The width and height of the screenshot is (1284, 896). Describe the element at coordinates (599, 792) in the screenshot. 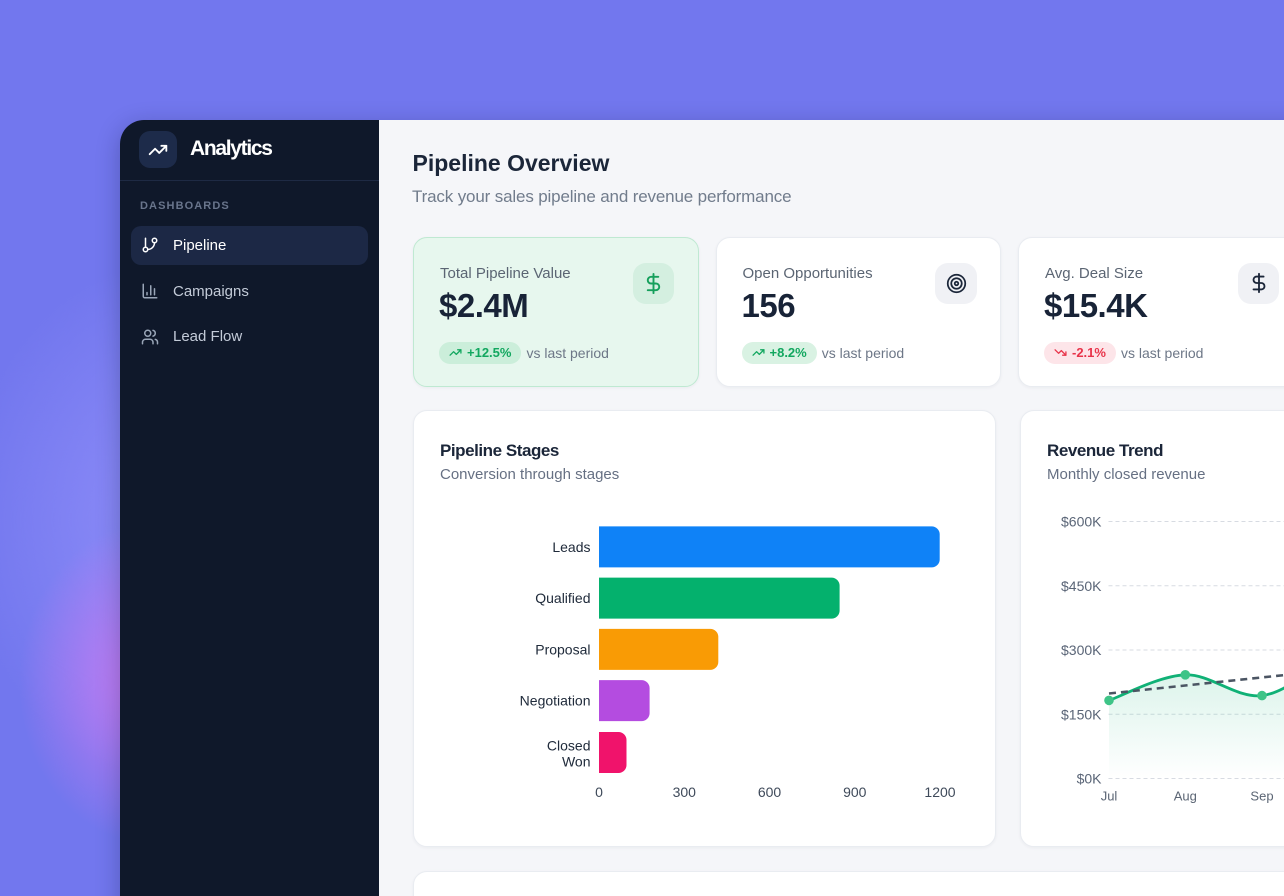

I see `svg-text: 0` at that location.